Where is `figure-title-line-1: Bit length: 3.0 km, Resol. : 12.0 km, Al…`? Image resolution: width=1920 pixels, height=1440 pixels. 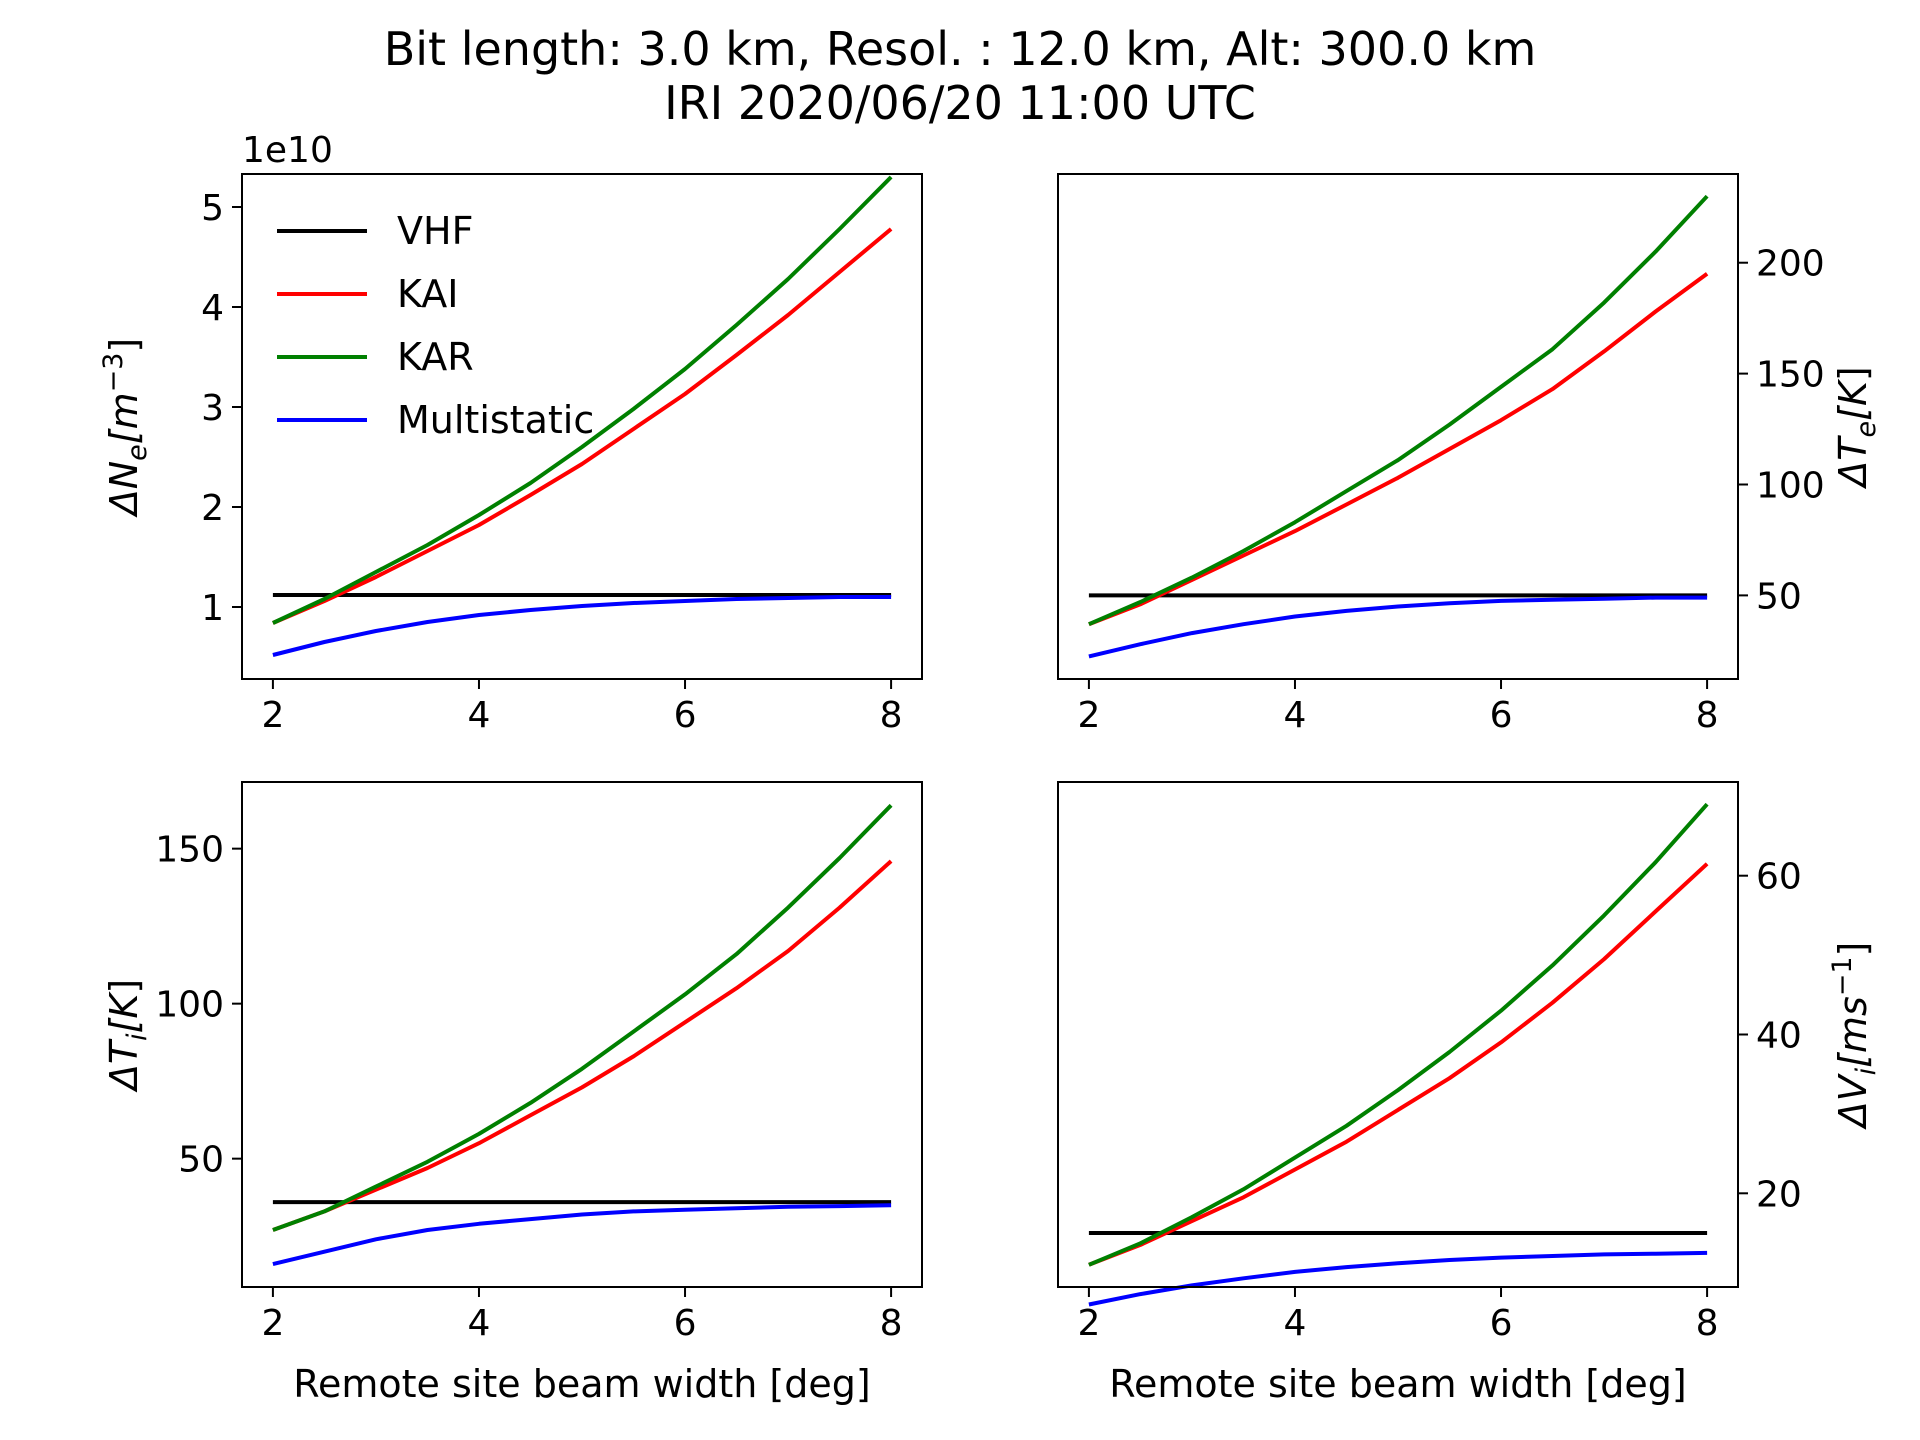
figure-title-line-1: Bit length: 3.0 km, Resol. : 12.0 km, Al… is located at coordinates (960, 49).